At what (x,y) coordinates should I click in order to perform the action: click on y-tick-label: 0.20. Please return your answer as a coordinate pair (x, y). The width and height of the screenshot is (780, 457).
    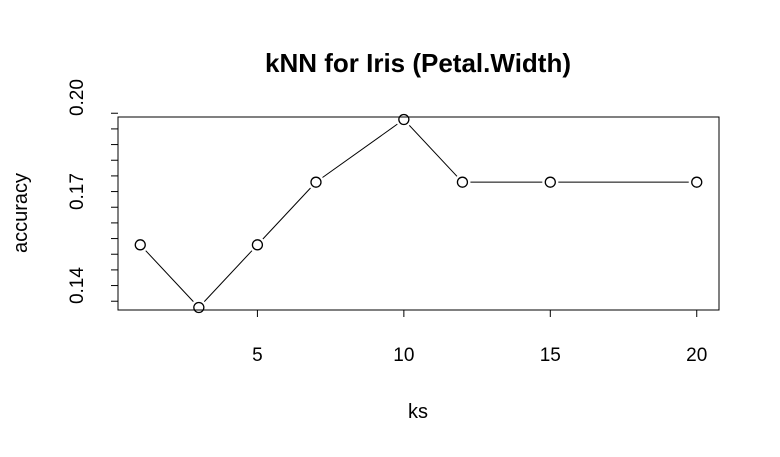
    Looking at the image, I should click on (77, 97).